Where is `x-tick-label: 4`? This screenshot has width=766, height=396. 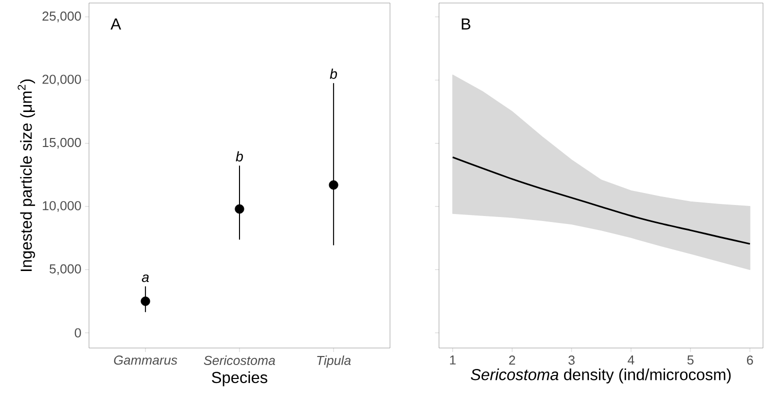
x-tick-label: 4 is located at coordinates (631, 360).